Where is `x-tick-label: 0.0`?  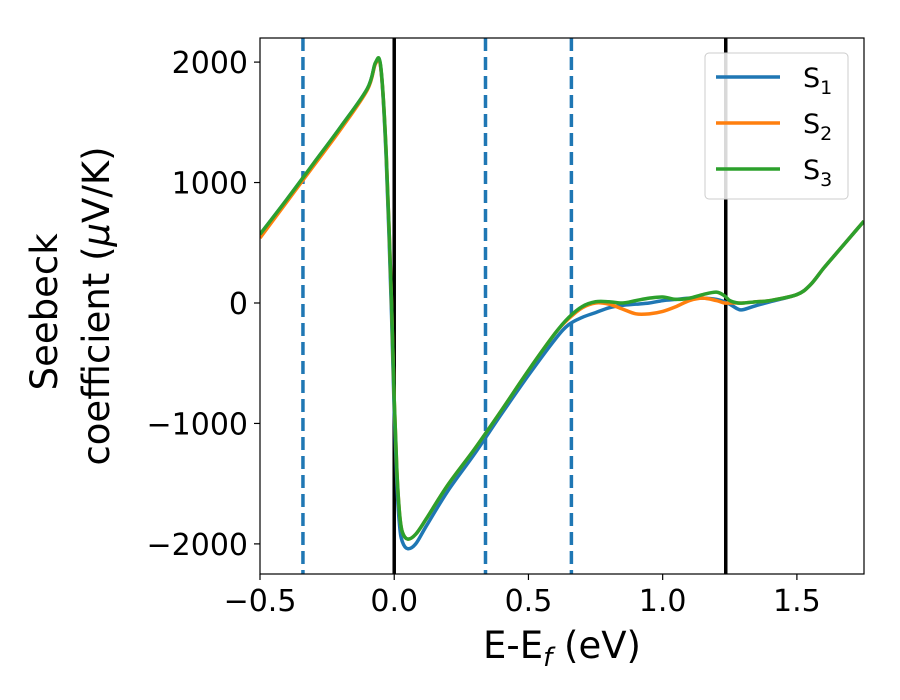 x-tick-label: 0.0 is located at coordinates (394, 601).